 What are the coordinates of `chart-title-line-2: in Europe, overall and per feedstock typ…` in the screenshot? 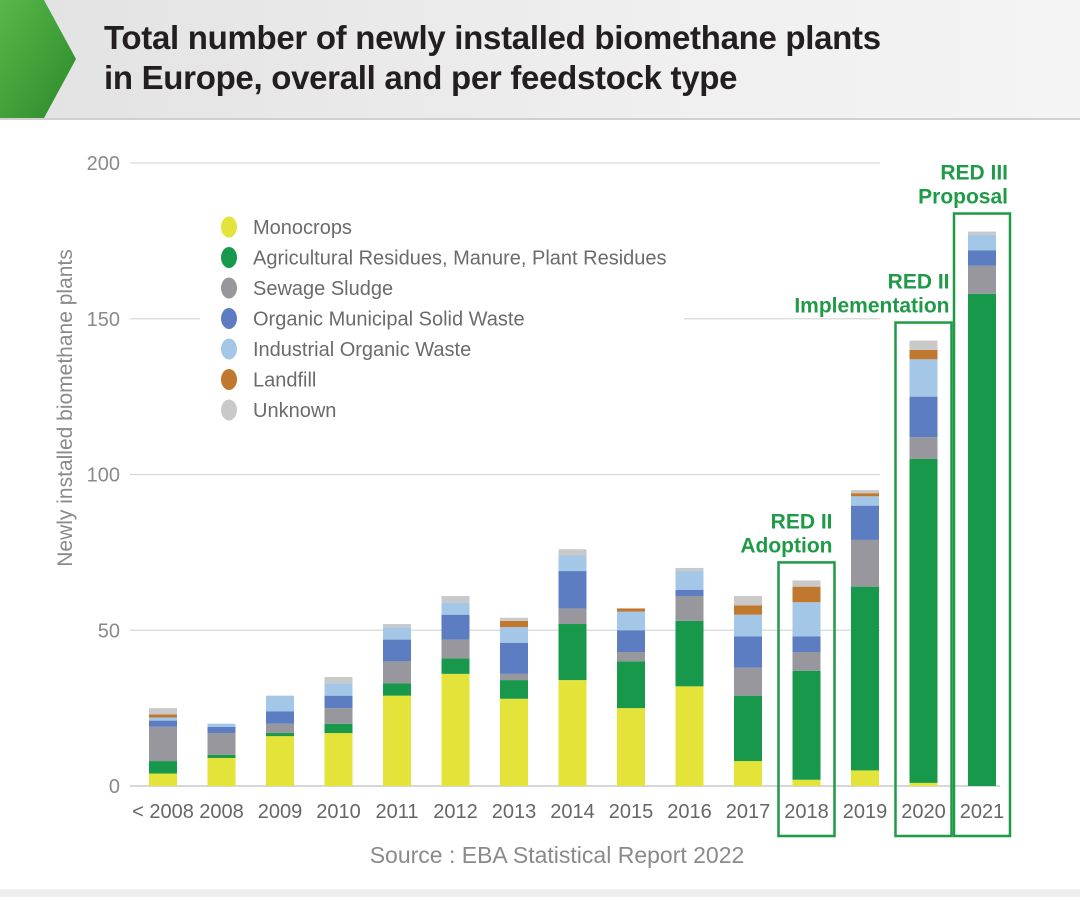 It's located at (421, 77).